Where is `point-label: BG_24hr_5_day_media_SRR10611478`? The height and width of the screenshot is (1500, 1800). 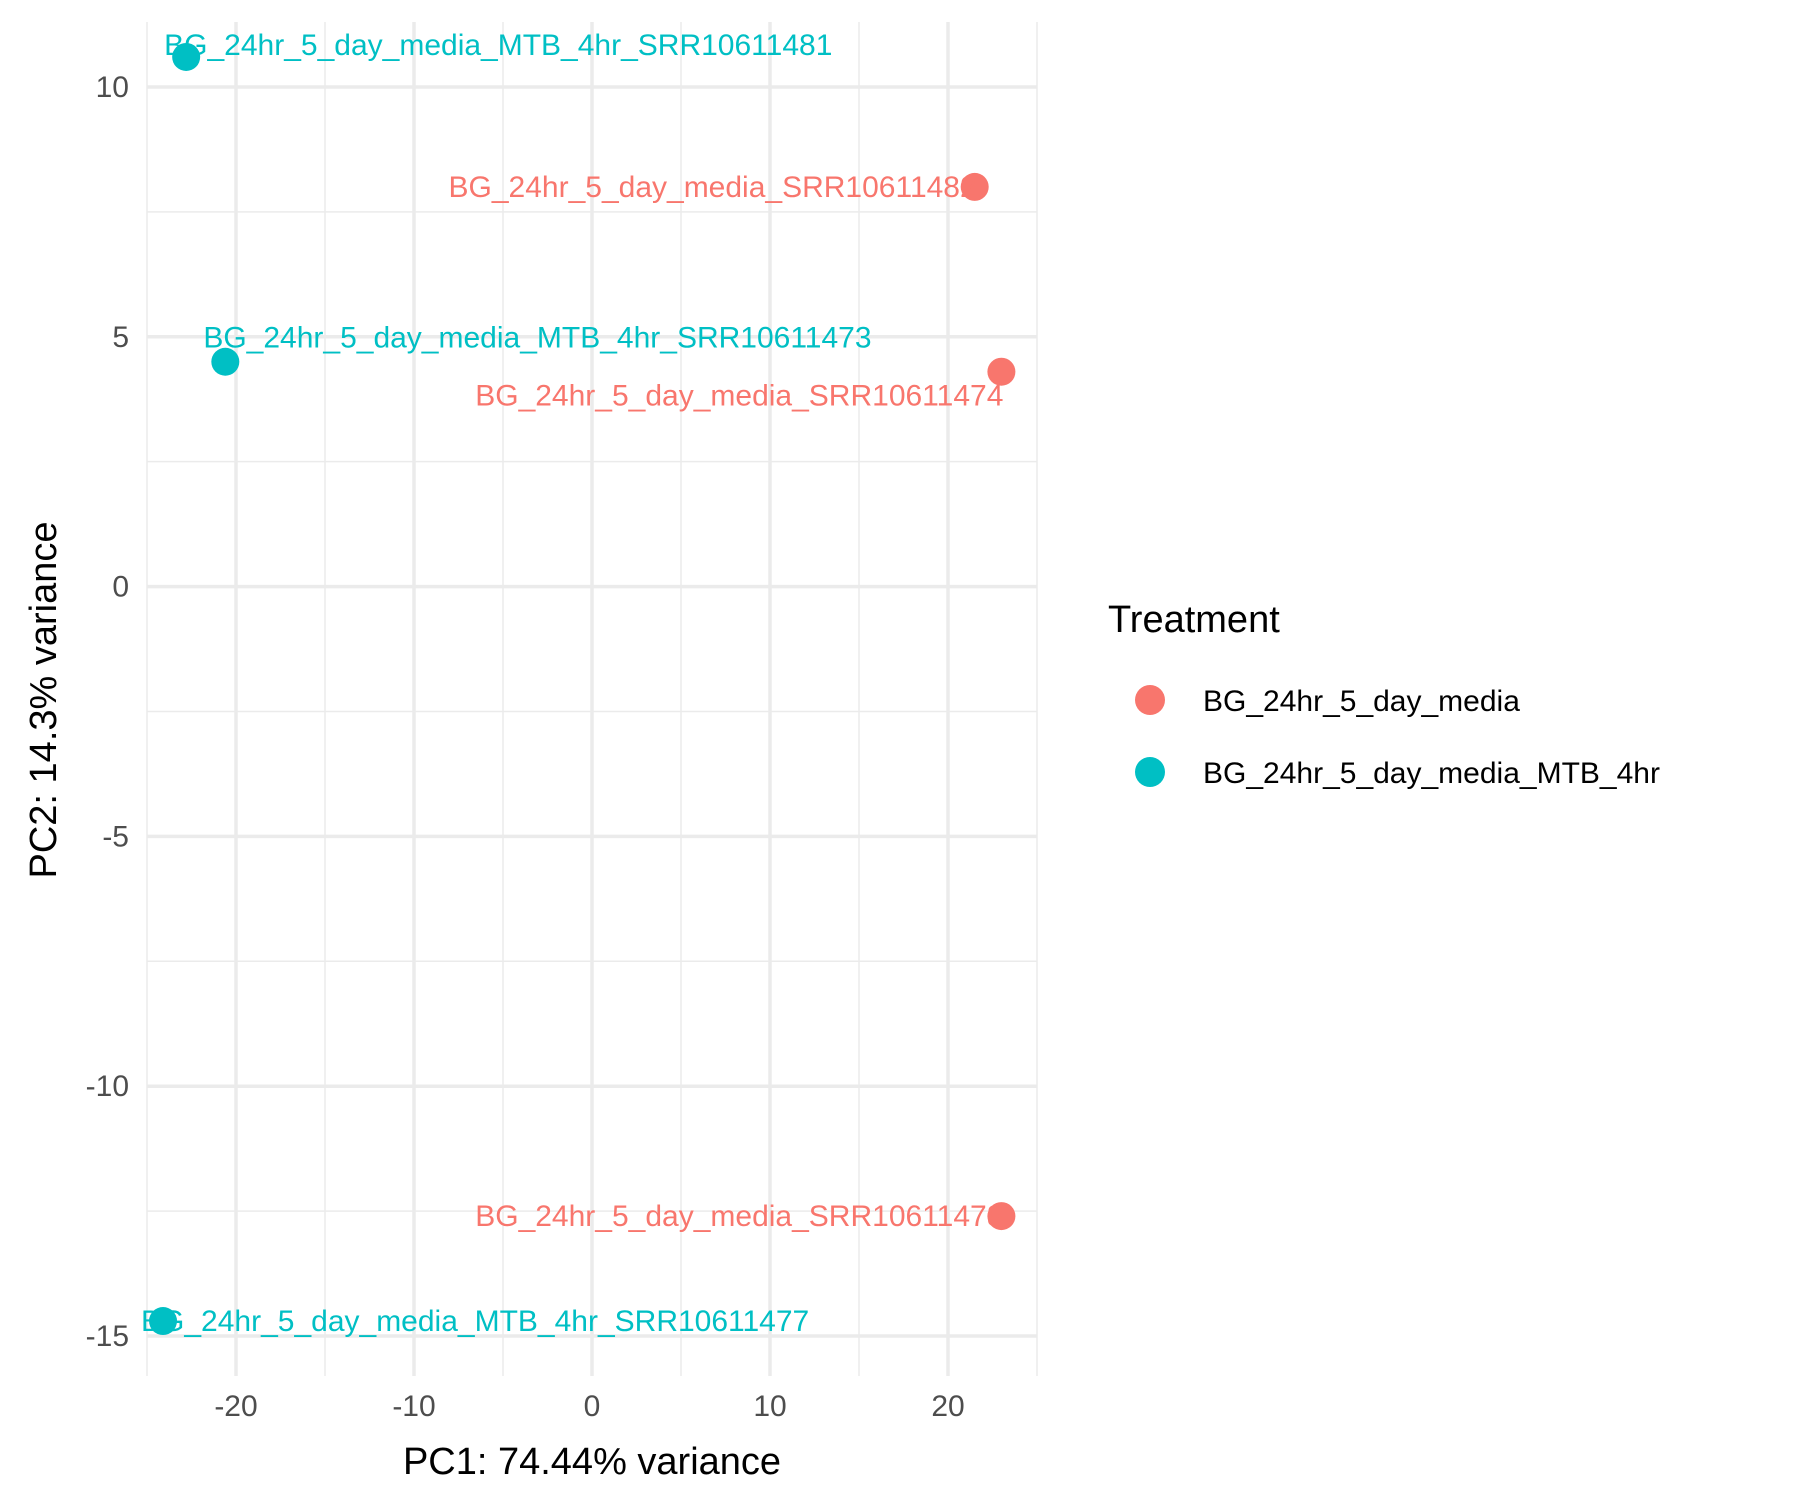 point-label: BG_24hr_5_day_media_SRR10611478 is located at coordinates (739, 1216).